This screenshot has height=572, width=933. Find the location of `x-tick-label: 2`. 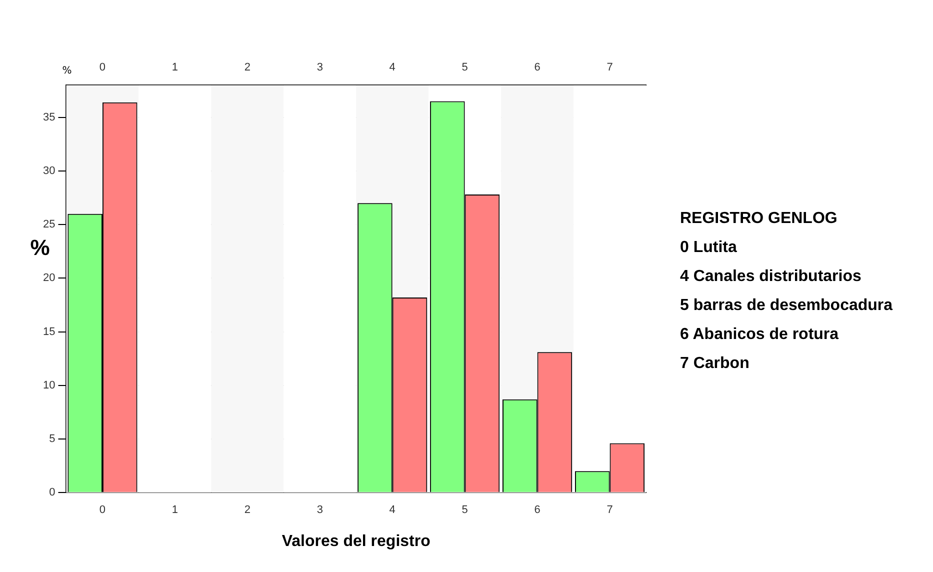

x-tick-label: 2 is located at coordinates (247, 68).